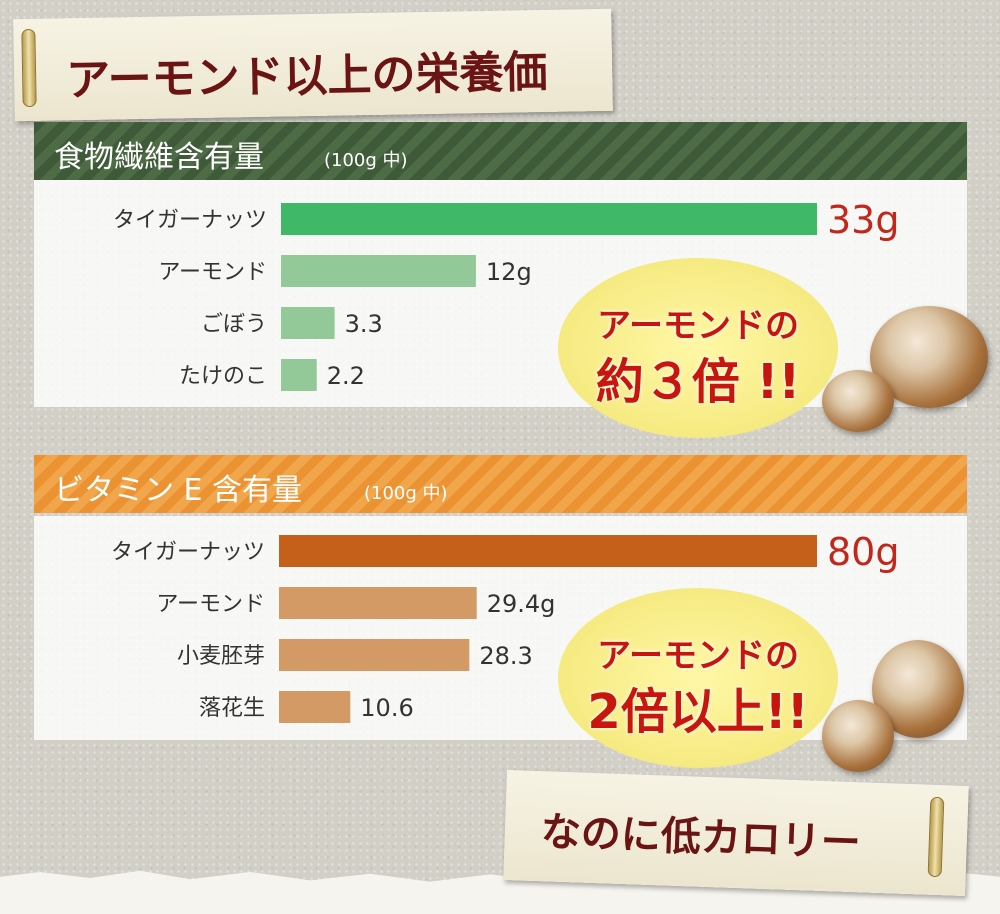  What do you see at coordinates (936, 837) in the screenshot?
I see `paper-clip-icon` at bounding box center [936, 837].